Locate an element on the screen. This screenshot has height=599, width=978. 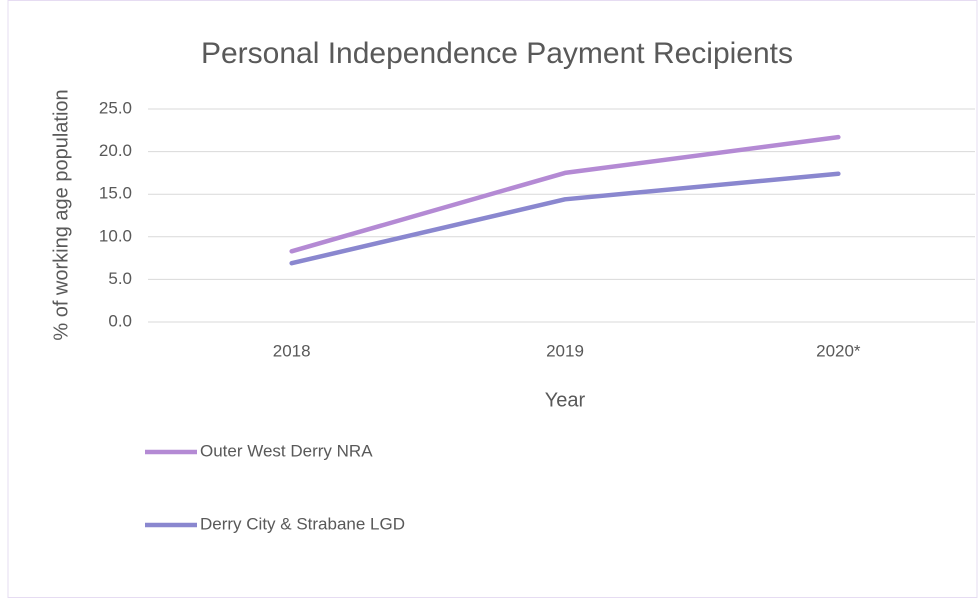
y-tick-label: 15.0 is located at coordinates (115, 193).